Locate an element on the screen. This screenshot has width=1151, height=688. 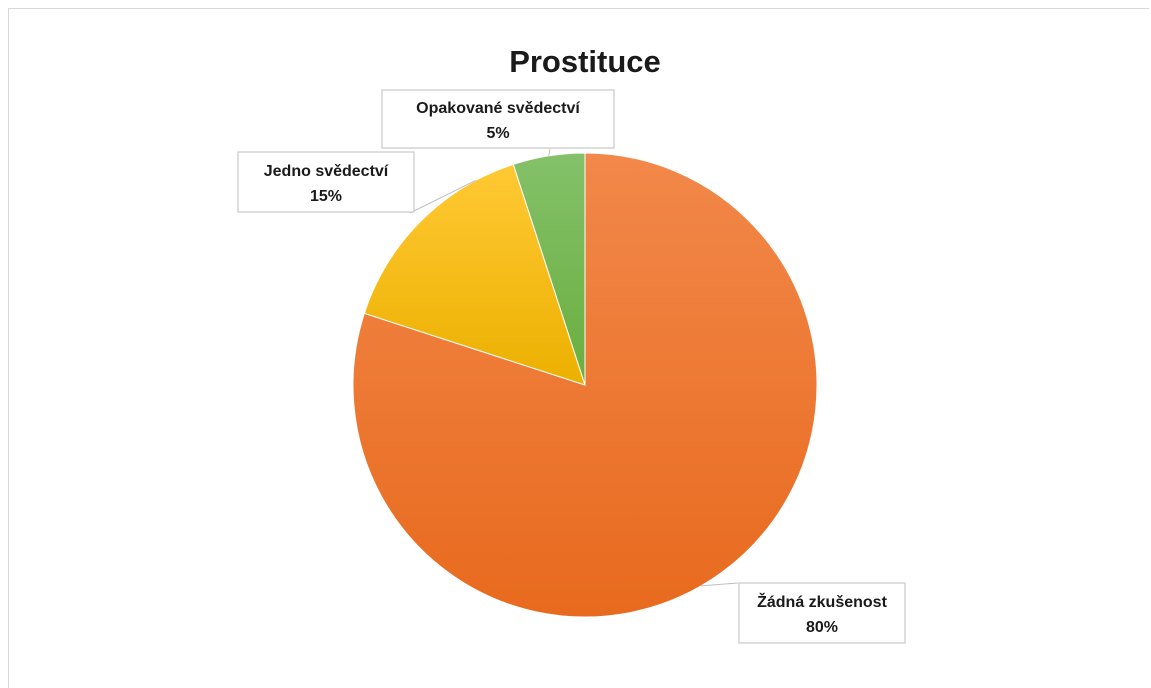
data-label-category-2: Jedno svědectví is located at coordinates (326, 171).